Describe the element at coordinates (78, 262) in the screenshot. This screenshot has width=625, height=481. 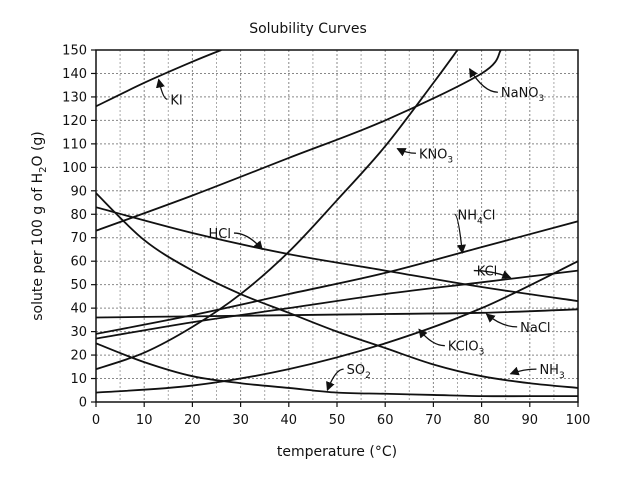
I see `y-tick-label: 60` at that location.